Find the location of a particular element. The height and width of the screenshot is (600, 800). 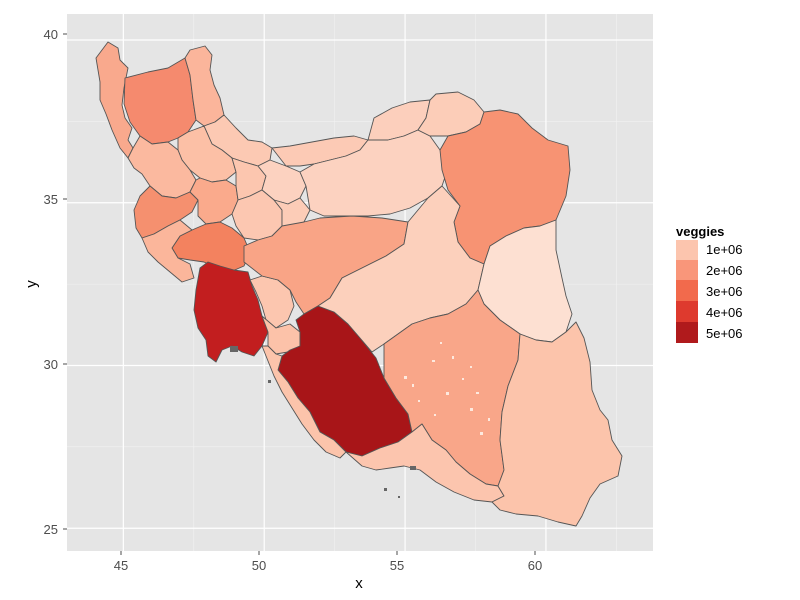

legend-label: 4e+06 is located at coordinates (724, 312).